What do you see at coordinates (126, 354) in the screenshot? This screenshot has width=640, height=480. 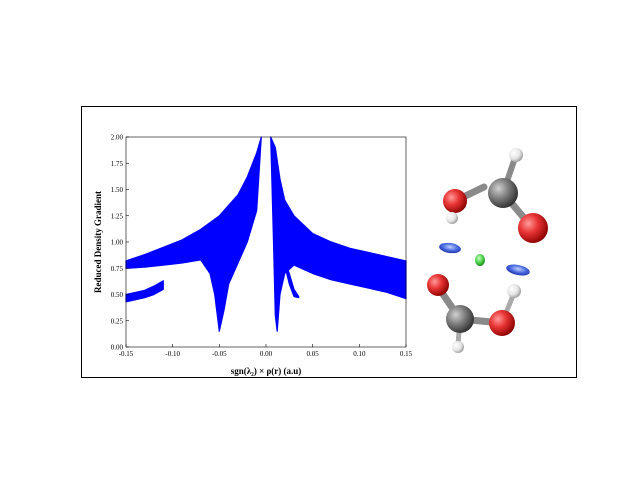 I see `x-tick-label: -0.15` at bounding box center [126, 354].